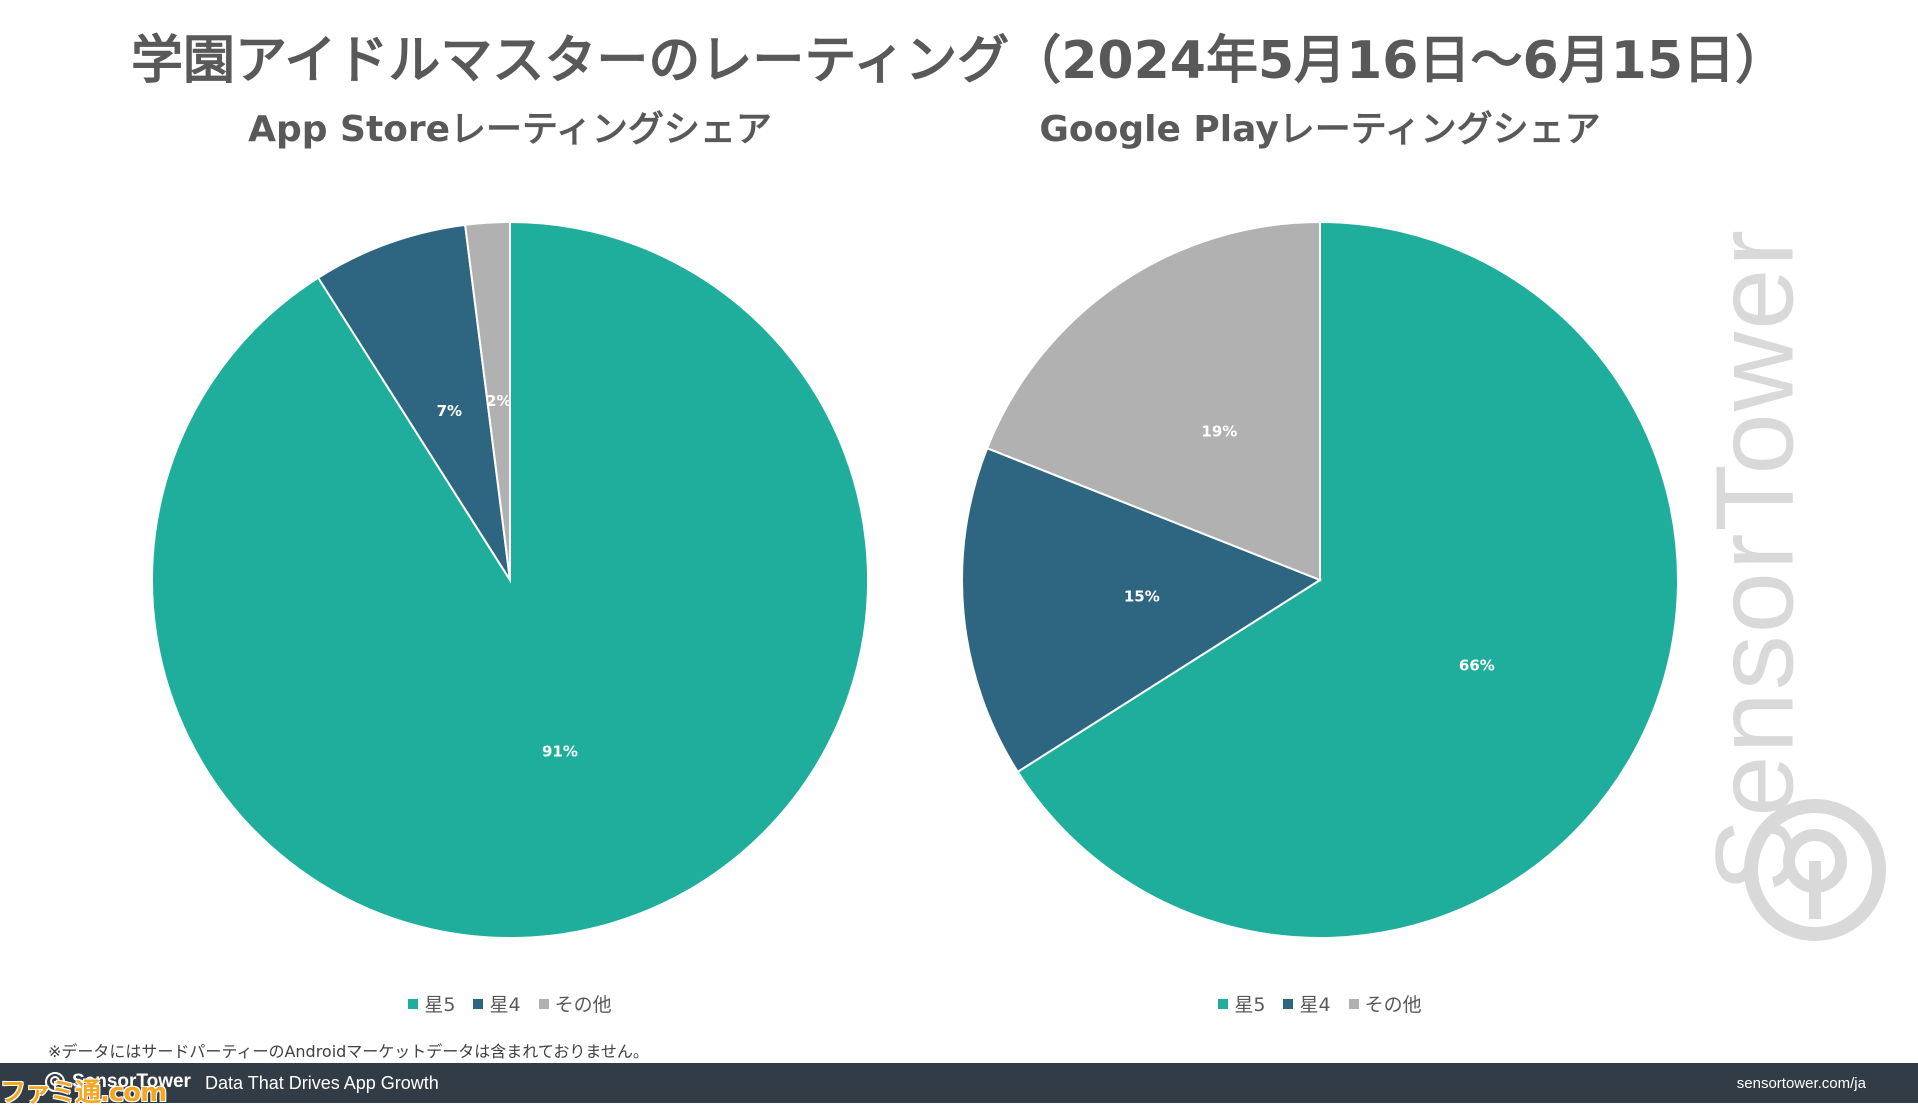  What do you see at coordinates (131, 1081) in the screenshot?
I see `footer-brand: SensorTower` at bounding box center [131, 1081].